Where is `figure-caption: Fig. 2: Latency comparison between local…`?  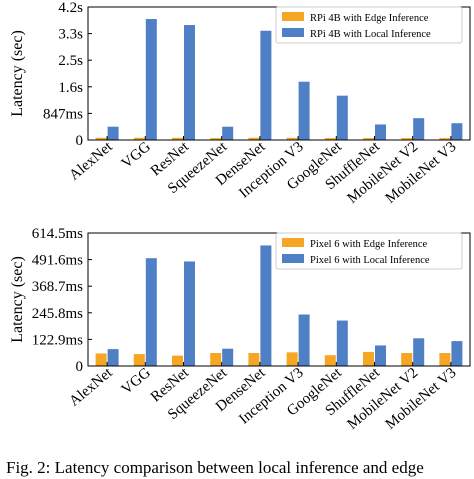 figure-caption: Fig. 2: Latency comparison between local… is located at coordinates (215, 467).